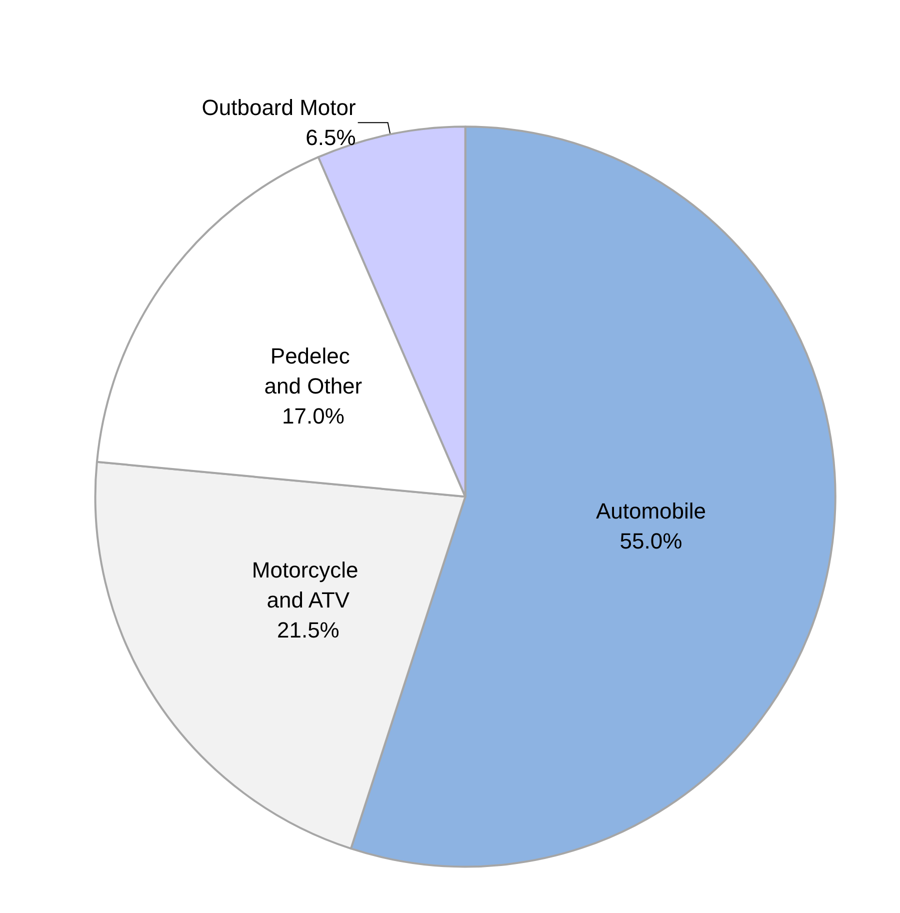  I want to click on data-label: 21.5%, so click(308, 629).